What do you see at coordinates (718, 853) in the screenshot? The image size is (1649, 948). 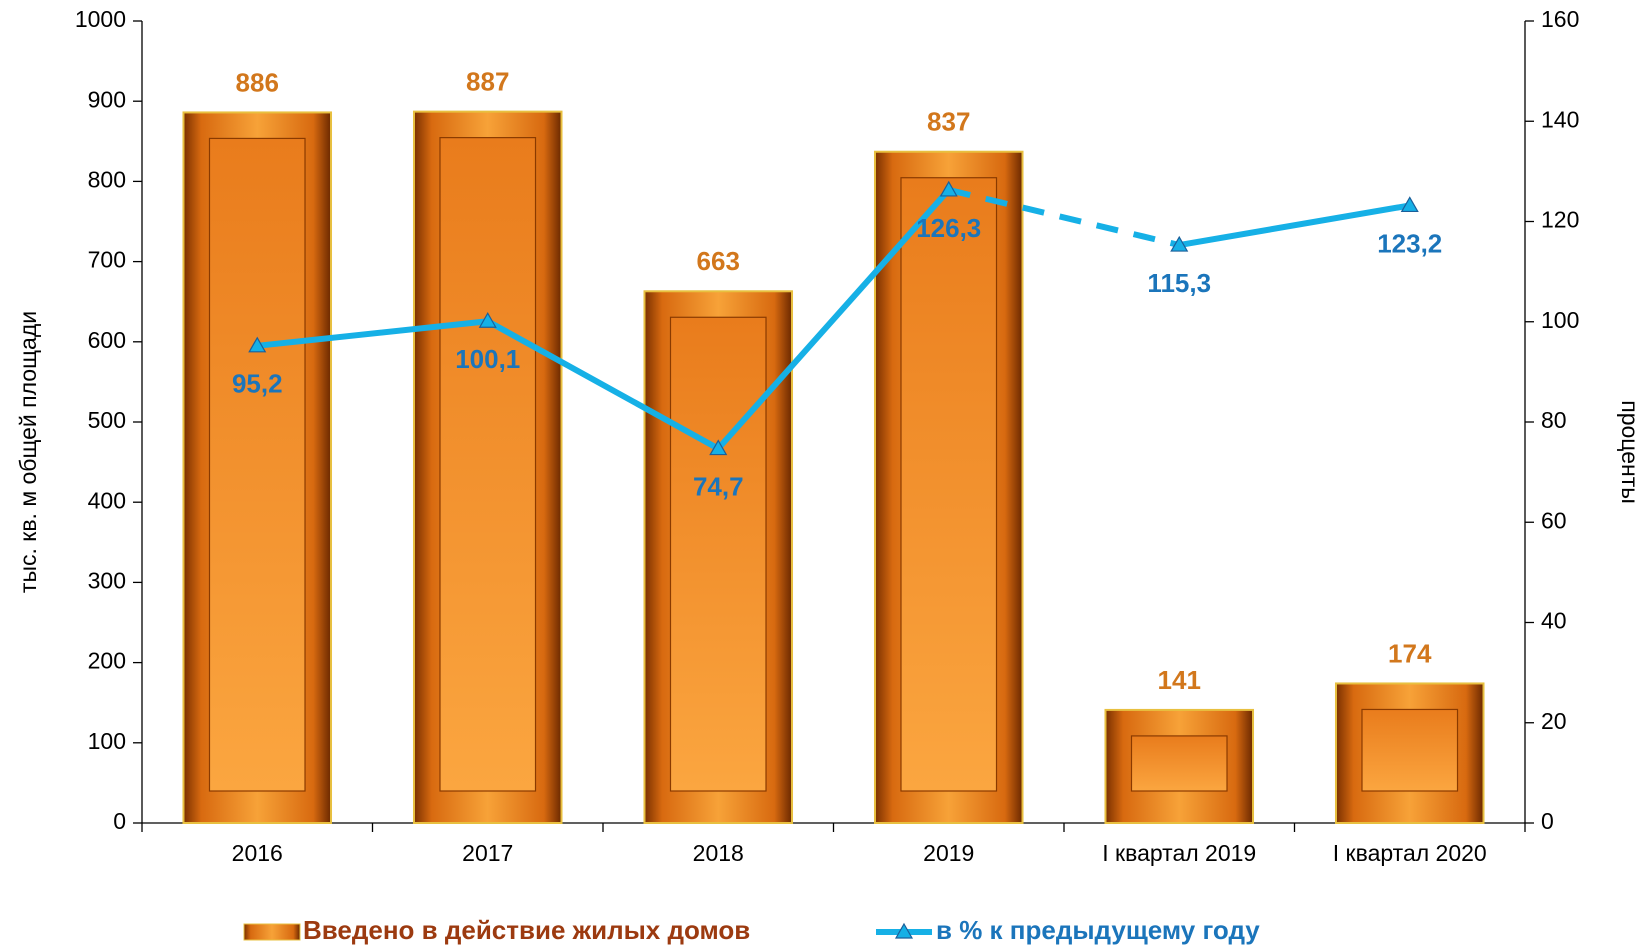 I see `x-tick-label: 2018` at bounding box center [718, 853].